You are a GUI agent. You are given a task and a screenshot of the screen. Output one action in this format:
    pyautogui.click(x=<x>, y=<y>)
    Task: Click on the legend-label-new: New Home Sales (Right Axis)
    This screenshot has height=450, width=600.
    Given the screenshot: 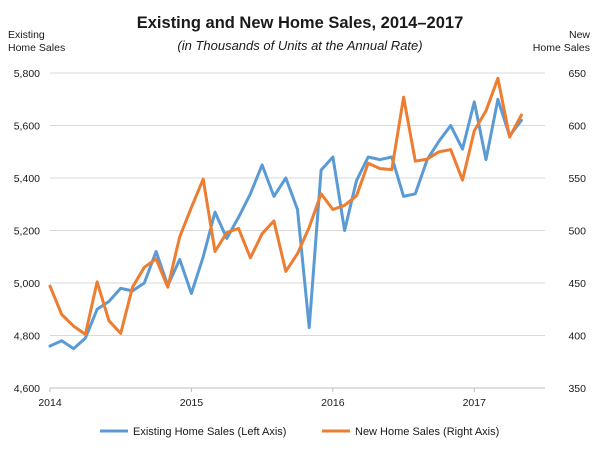 What is the action you would take?
    pyautogui.click(x=427, y=432)
    